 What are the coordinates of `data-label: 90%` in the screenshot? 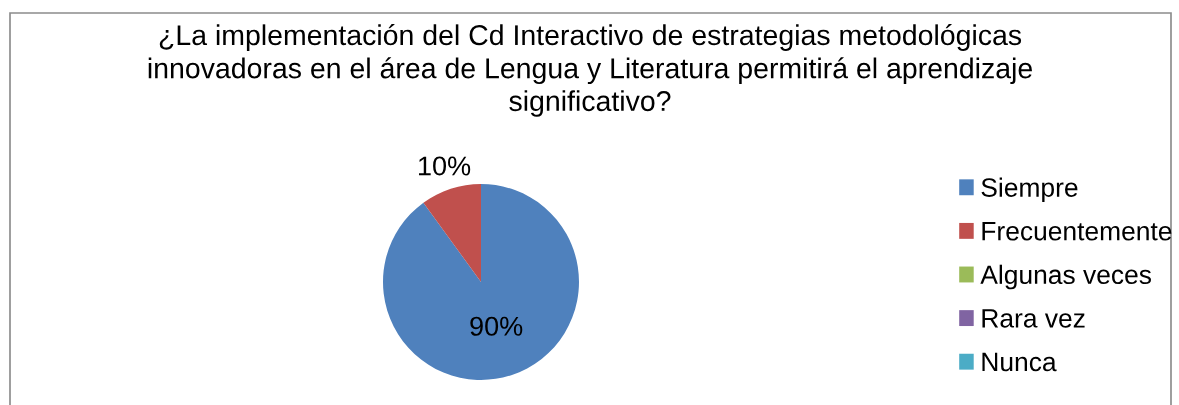 It's located at (496, 326).